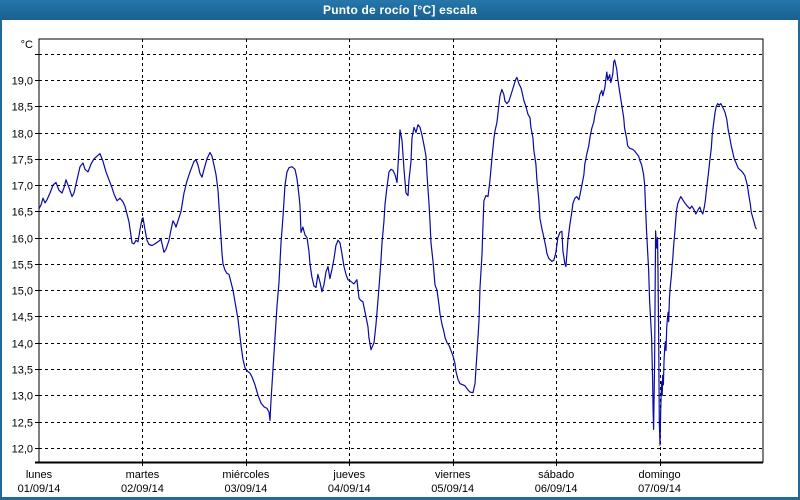  Describe the element at coordinates (349, 489) in the screenshot. I see `x-axis-date-label: 04/09/14` at that location.